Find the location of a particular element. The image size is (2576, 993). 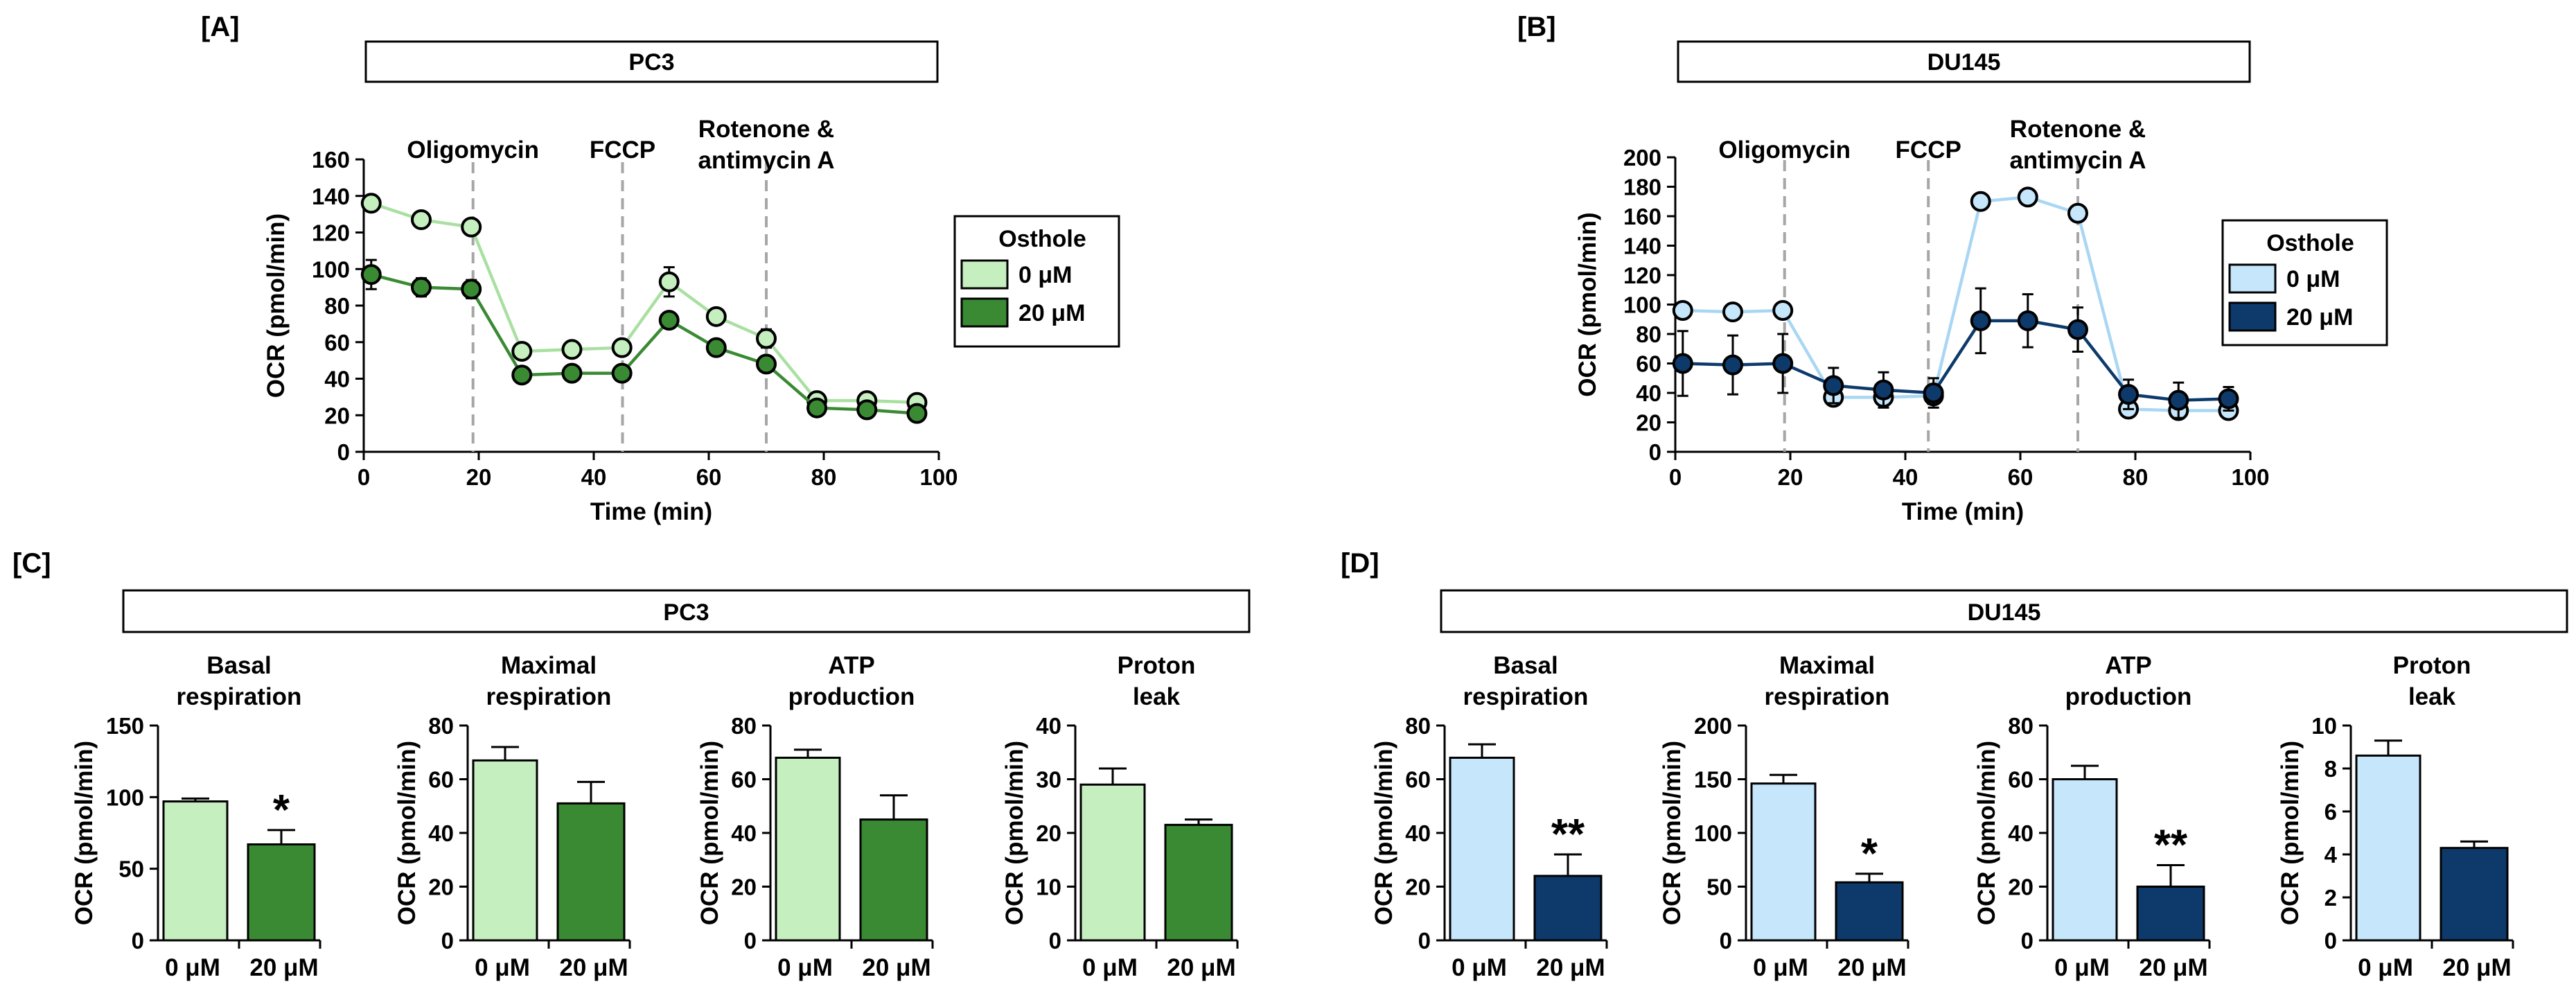

y-tick-label: 6 is located at coordinates (2330, 812).